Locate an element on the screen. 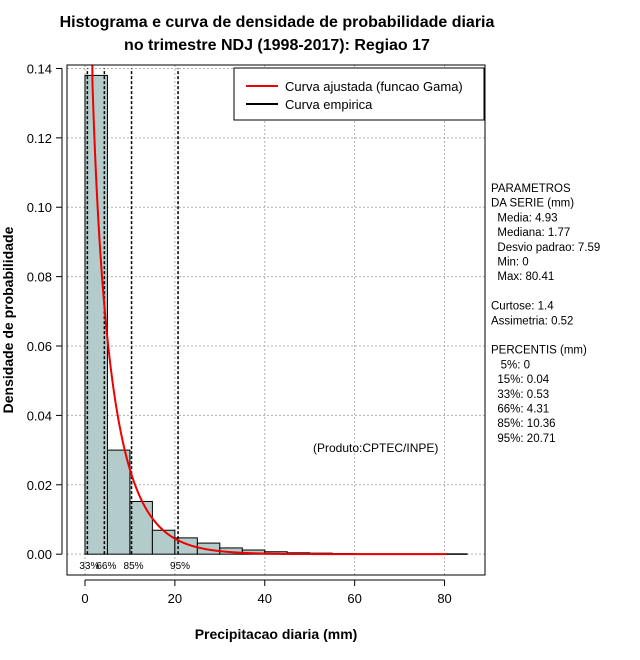  x-axis: 0 20 40 60 80 is located at coordinates (266, 592).